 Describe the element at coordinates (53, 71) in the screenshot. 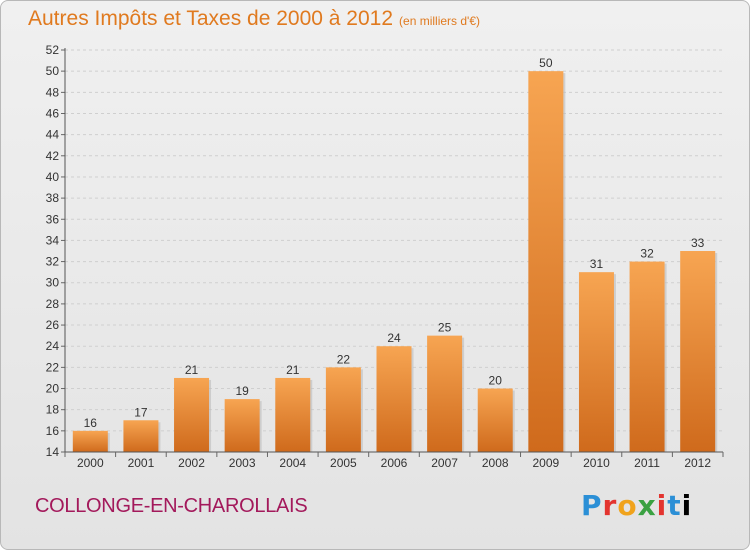

I see `y-tick-label: 50` at that location.